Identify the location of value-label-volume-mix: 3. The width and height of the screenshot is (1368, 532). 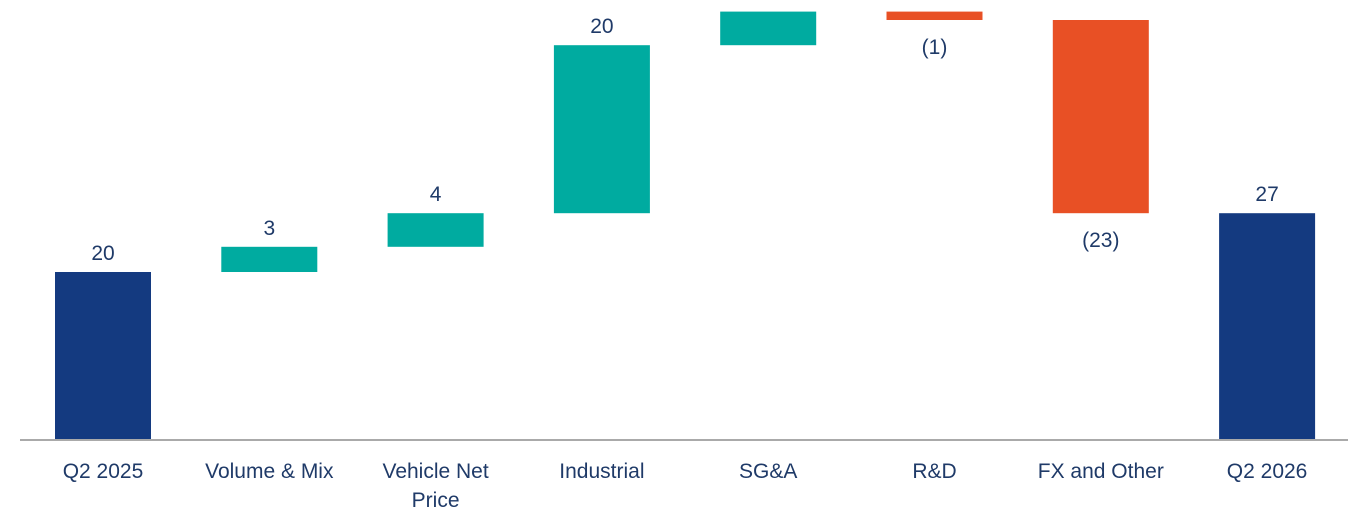
(269, 228).